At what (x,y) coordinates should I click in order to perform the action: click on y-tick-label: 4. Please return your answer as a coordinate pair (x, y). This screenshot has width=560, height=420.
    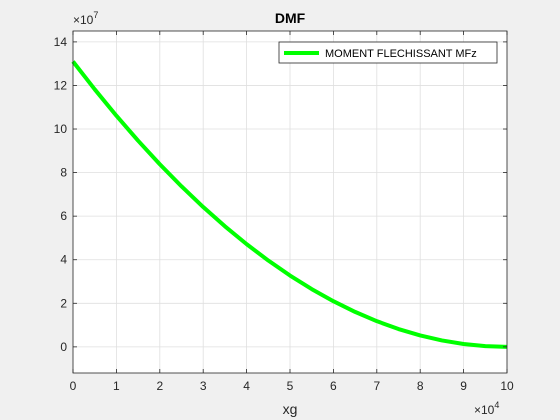
    Looking at the image, I should click on (63, 260).